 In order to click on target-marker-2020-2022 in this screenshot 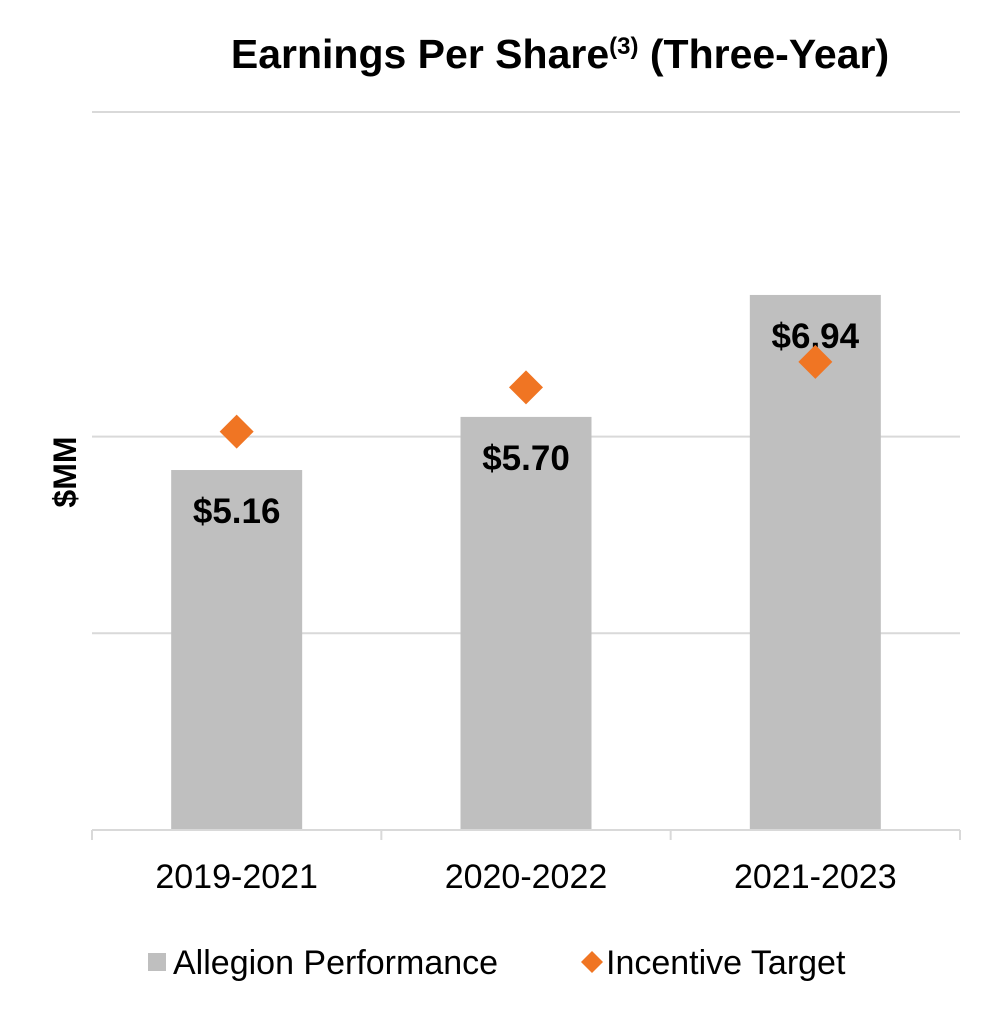, I will do `click(526, 387)`.